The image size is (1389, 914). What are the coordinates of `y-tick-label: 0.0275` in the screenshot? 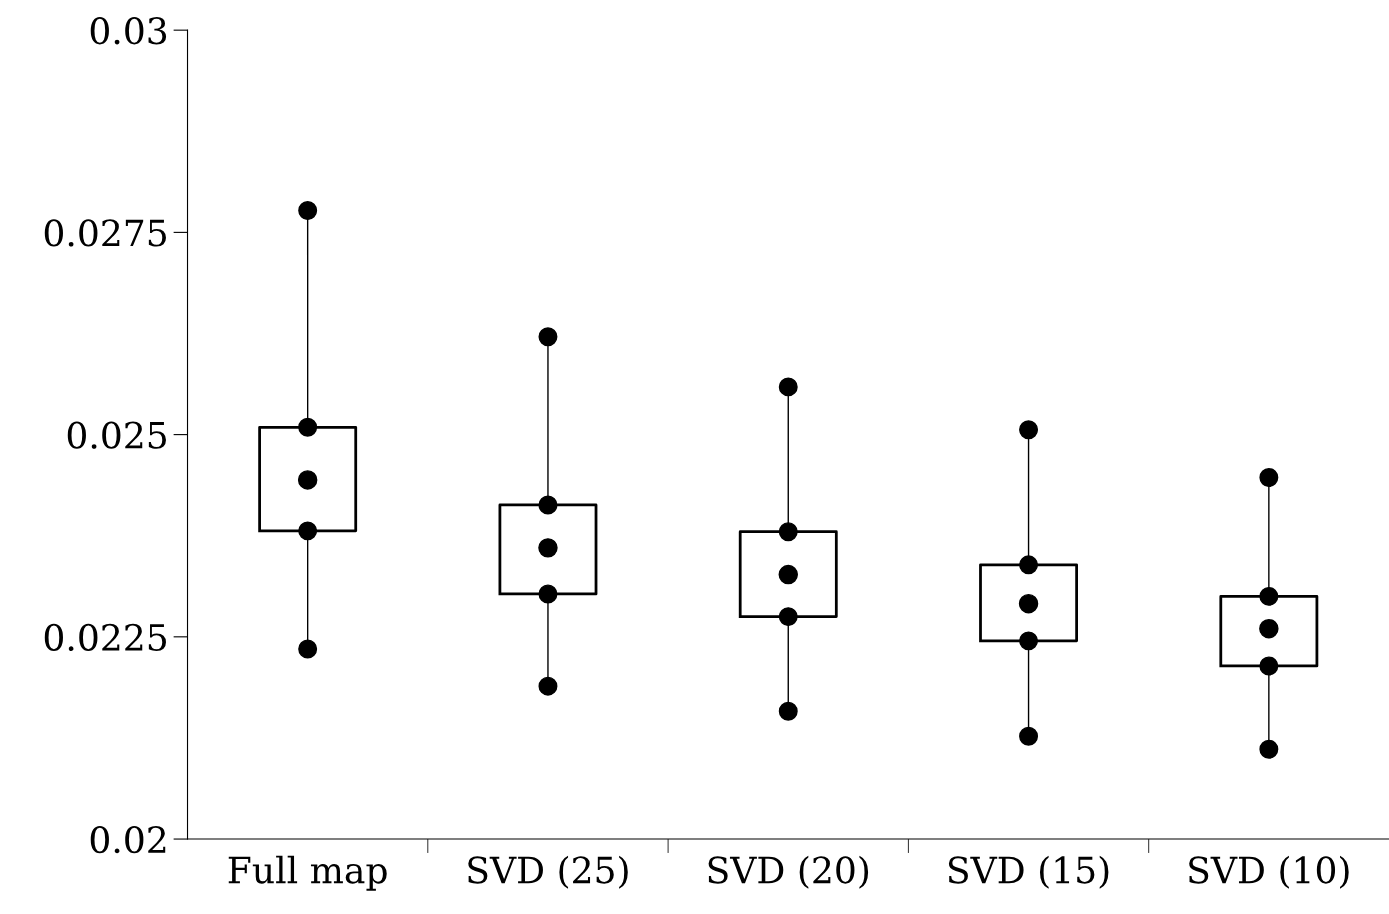 It's located at (105, 233).